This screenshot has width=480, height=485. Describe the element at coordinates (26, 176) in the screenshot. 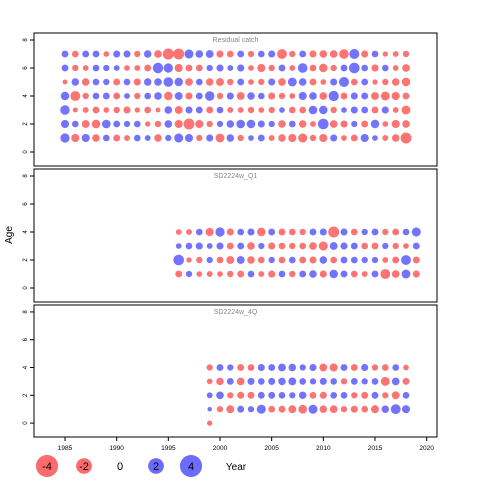

I see `y-tick-label: 8` at that location.